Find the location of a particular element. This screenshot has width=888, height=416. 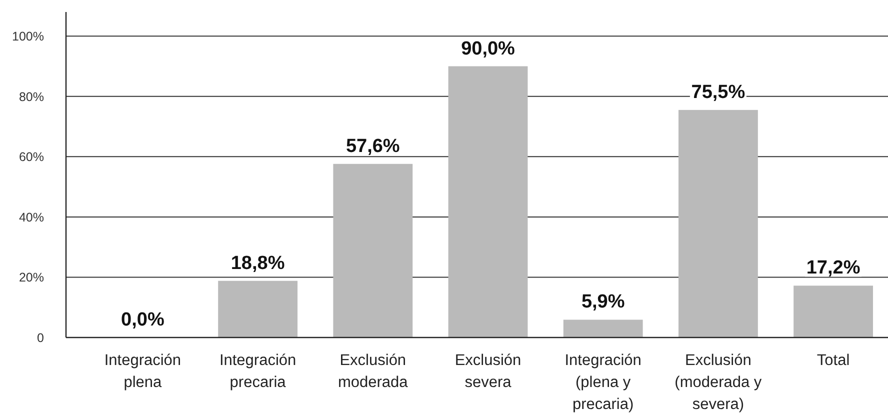

x-tick-label: Exclusión moderada is located at coordinates (373, 371).